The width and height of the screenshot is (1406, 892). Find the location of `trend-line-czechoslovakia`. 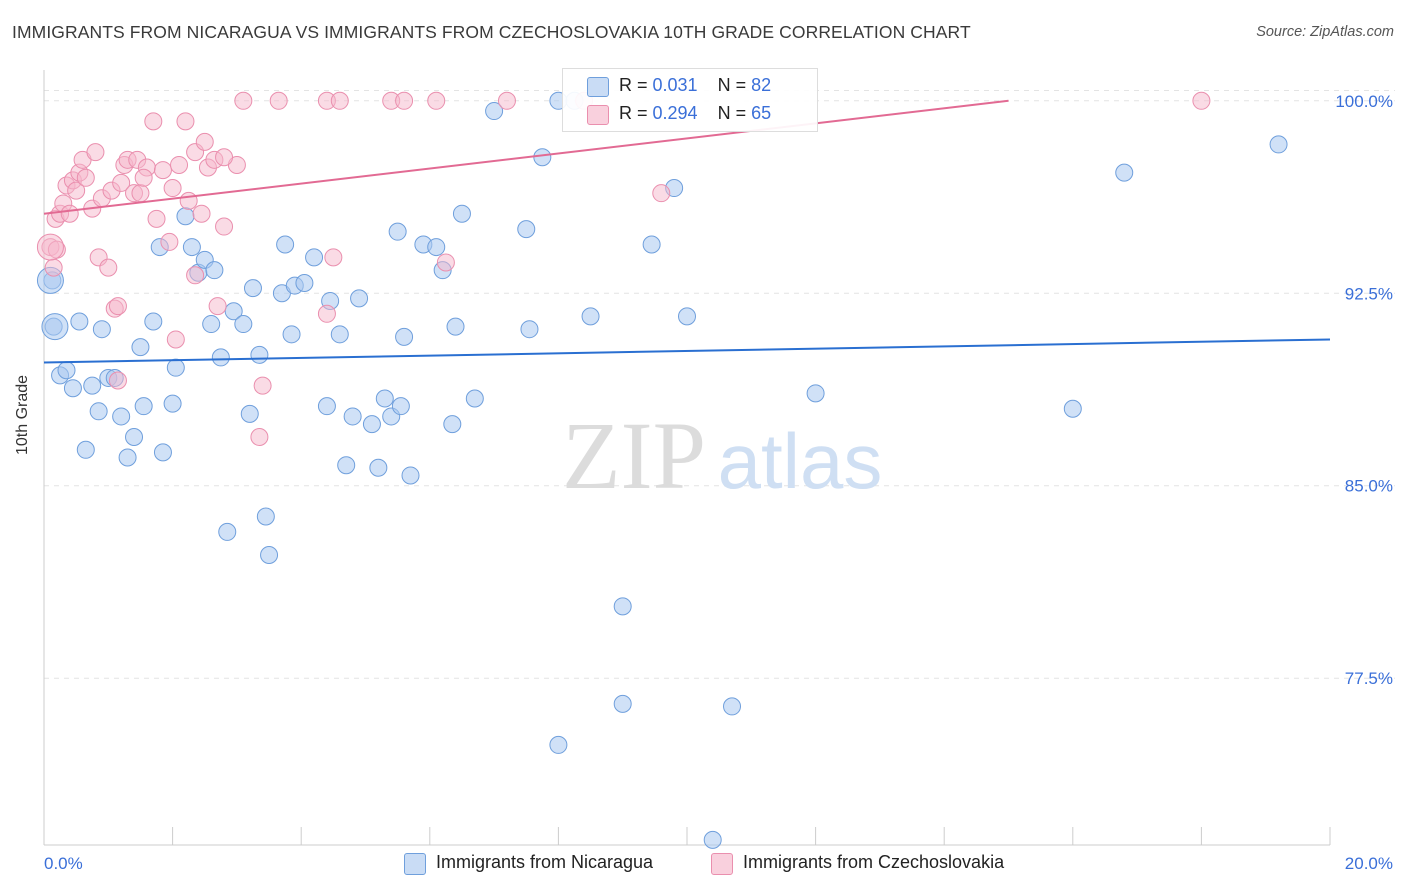

trend-line-czechoslovakia is located at coordinates (526, 157).